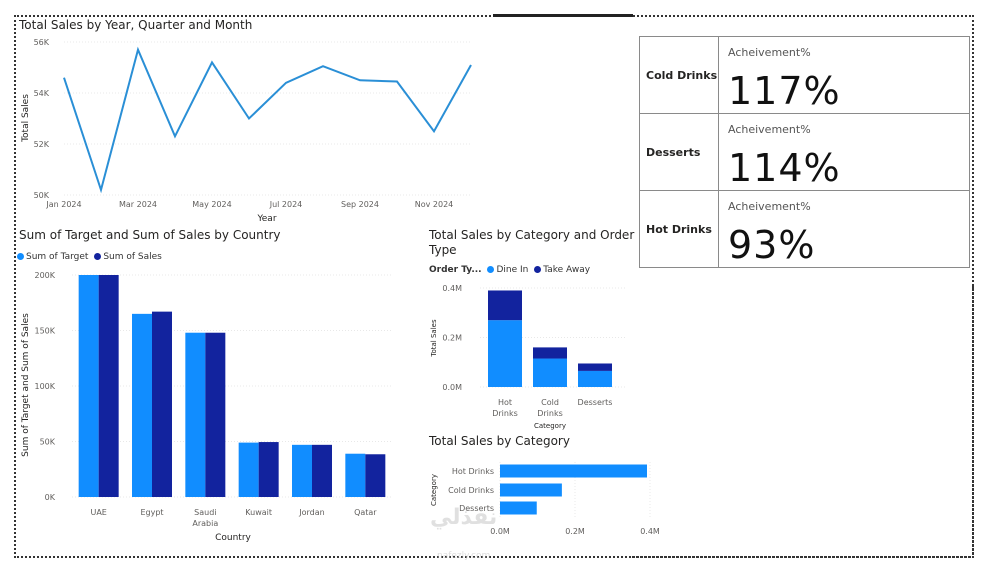  Describe the element at coordinates (443, 250) in the screenshot. I see `stacked-chart-title-line2: Type` at that location.